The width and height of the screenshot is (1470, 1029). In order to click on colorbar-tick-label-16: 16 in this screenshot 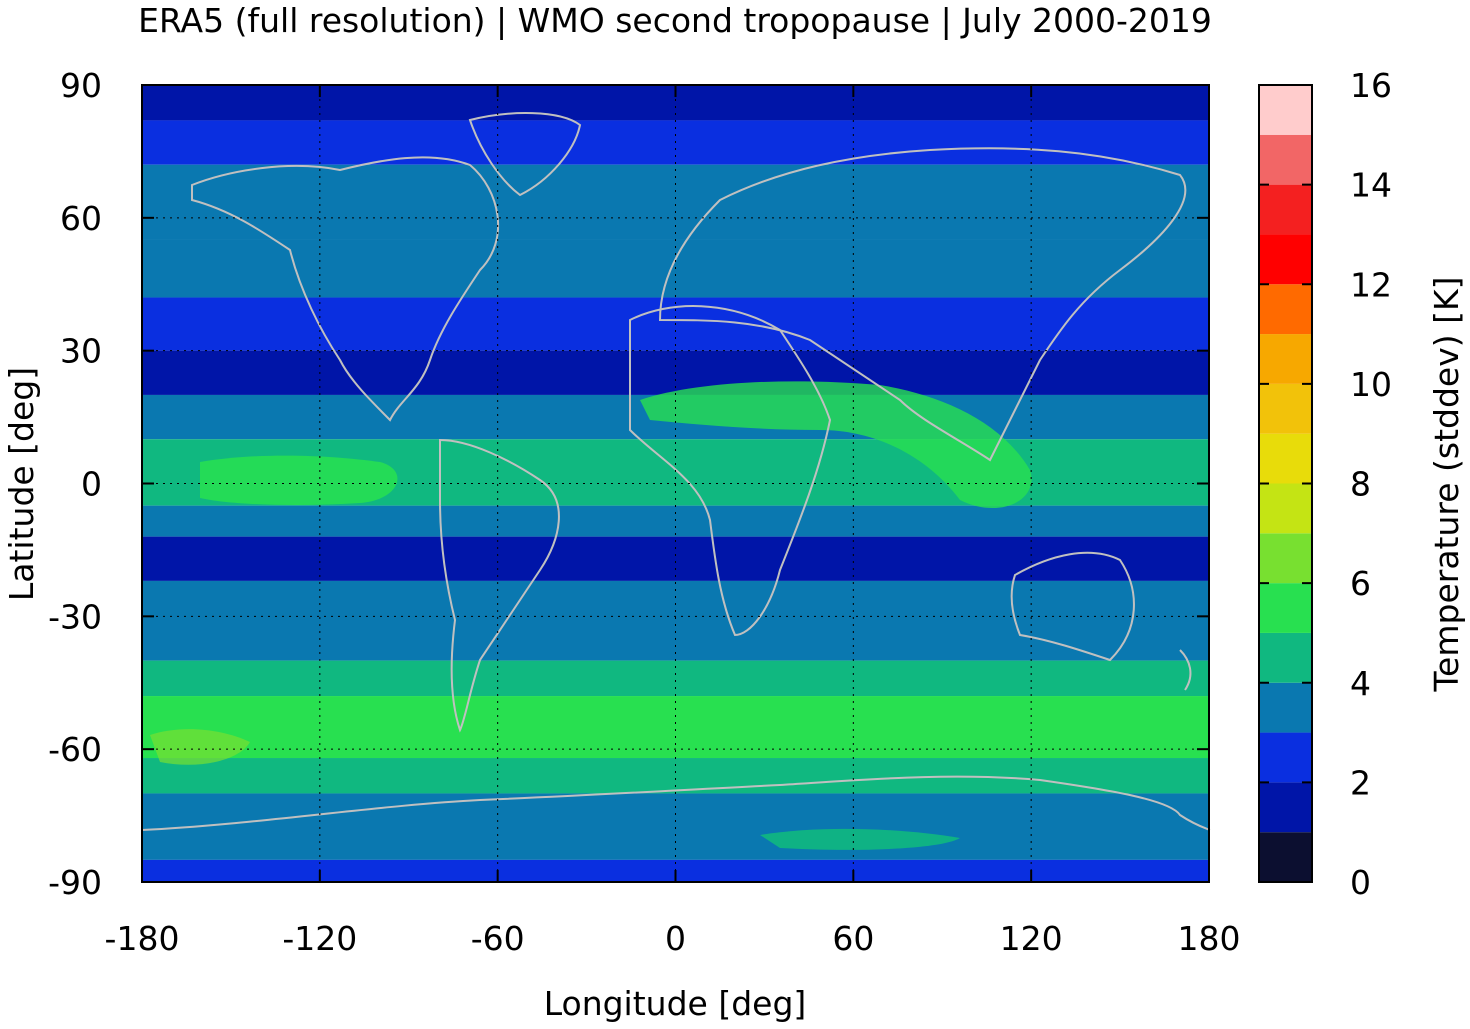, I will do `click(1371, 85)`.